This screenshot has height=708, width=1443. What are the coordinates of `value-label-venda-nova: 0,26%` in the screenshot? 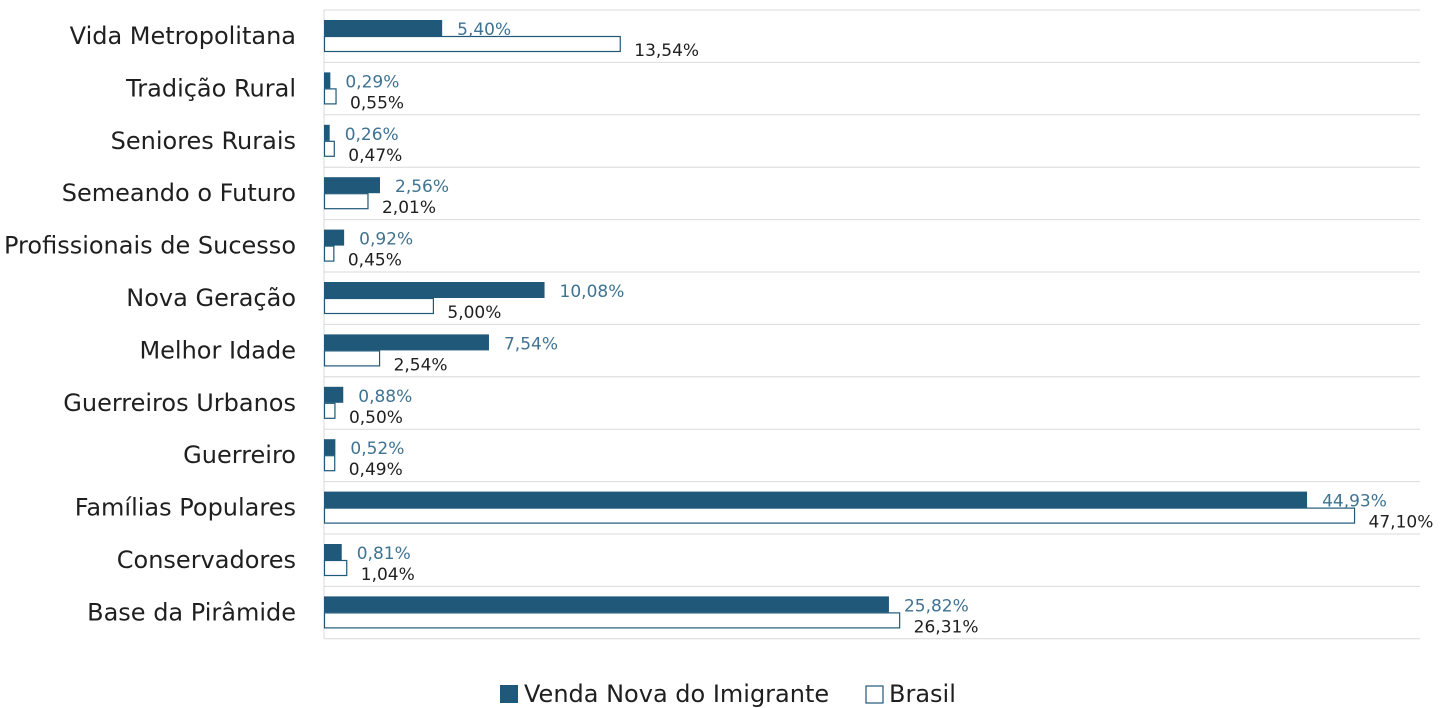 It's located at (372, 135).